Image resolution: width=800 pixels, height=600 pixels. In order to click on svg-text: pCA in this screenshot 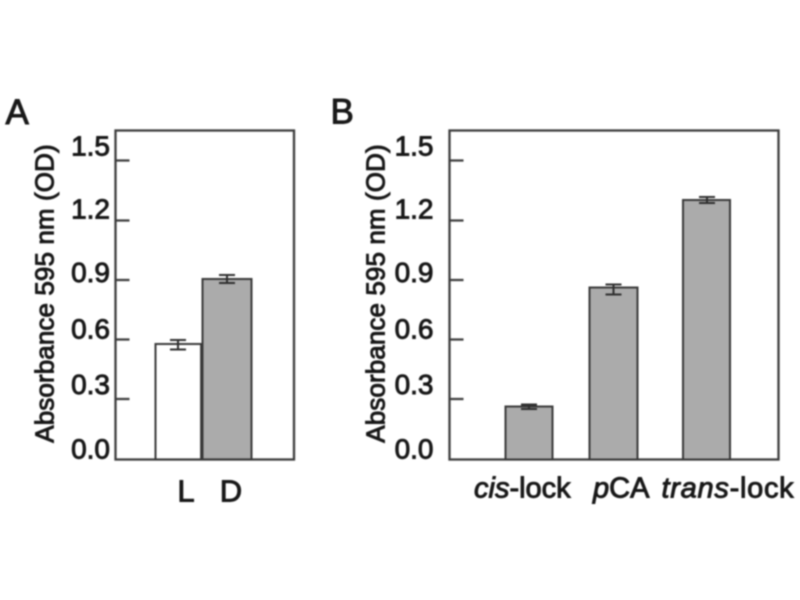, I will do `click(621, 489)`.